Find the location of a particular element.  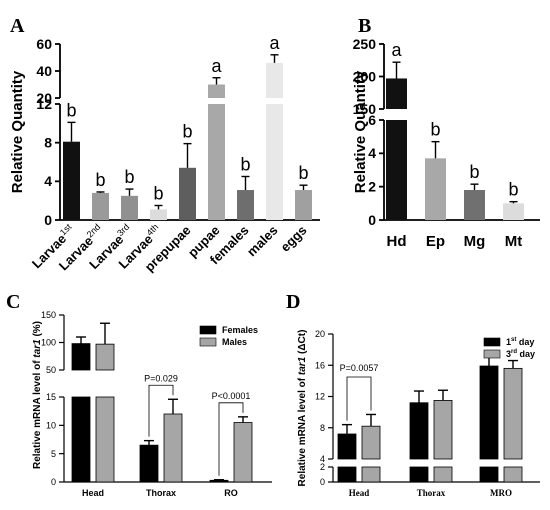

panel-b-x-tick-label: Ep is located at coordinates (435, 241).